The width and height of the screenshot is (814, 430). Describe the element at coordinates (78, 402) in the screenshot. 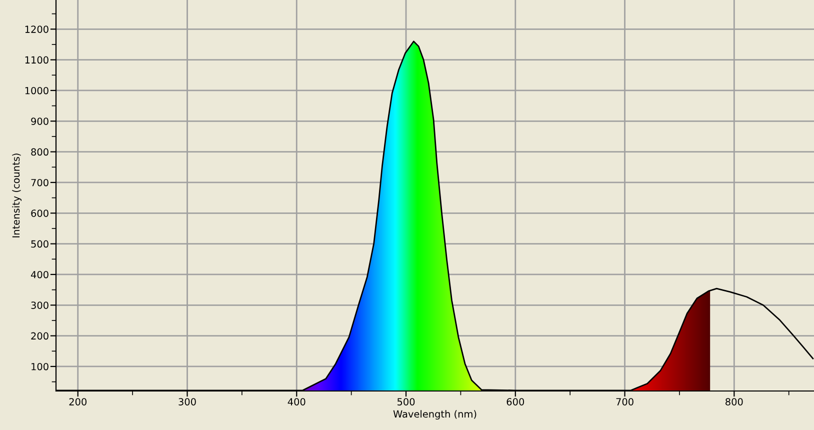

I see `x-tick-label: 200` at that location.